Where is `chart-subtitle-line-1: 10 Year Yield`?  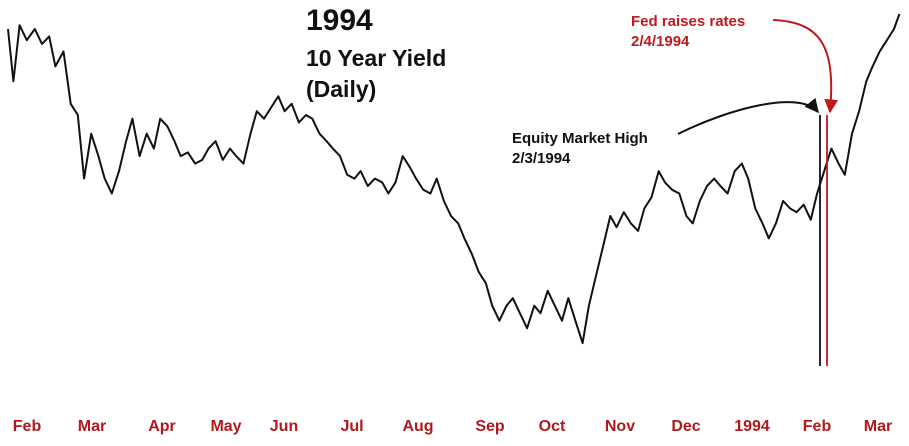
chart-subtitle-line-1: 10 Year Yield is located at coordinates (376, 58).